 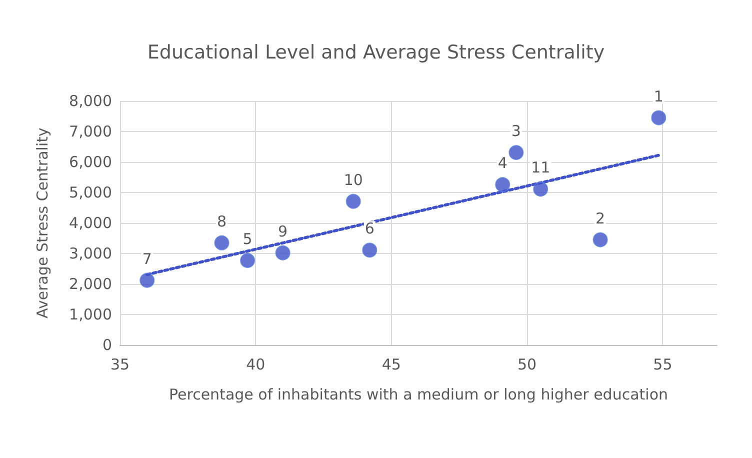 What do you see at coordinates (90, 162) in the screenshot?
I see `y-tick-label: 6,000` at bounding box center [90, 162].